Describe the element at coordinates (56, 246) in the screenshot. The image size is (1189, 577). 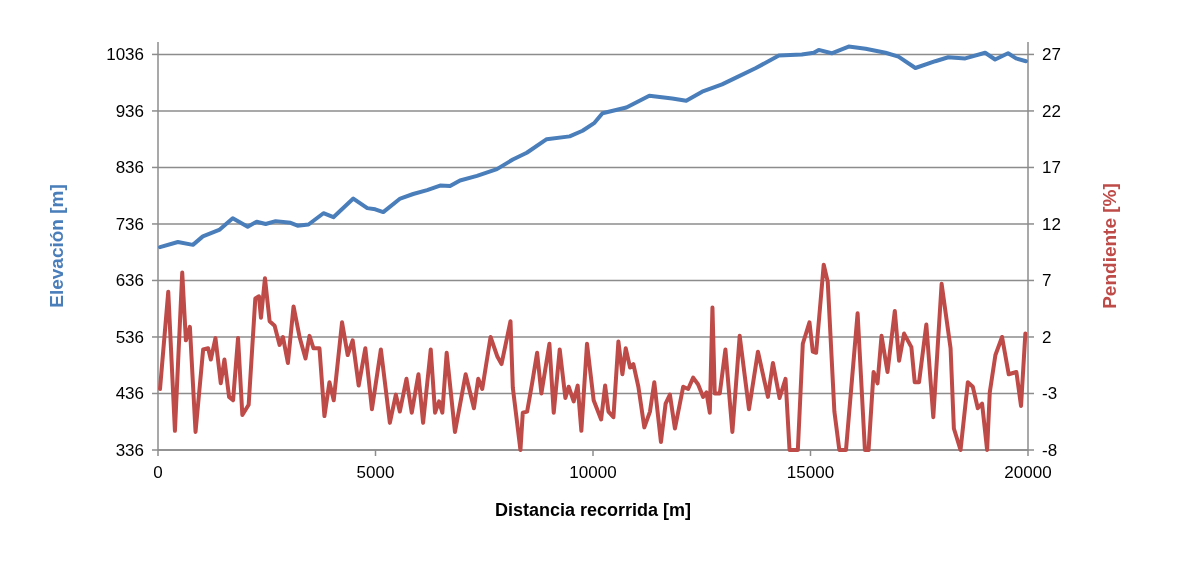
I see `y-axis-title: Elevación [m]` at that location.